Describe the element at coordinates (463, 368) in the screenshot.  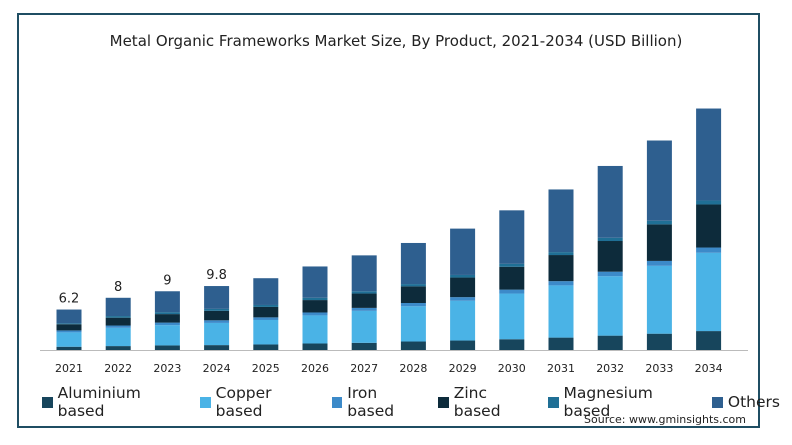
I see `x-tick-label-2029: 2029` at that location.